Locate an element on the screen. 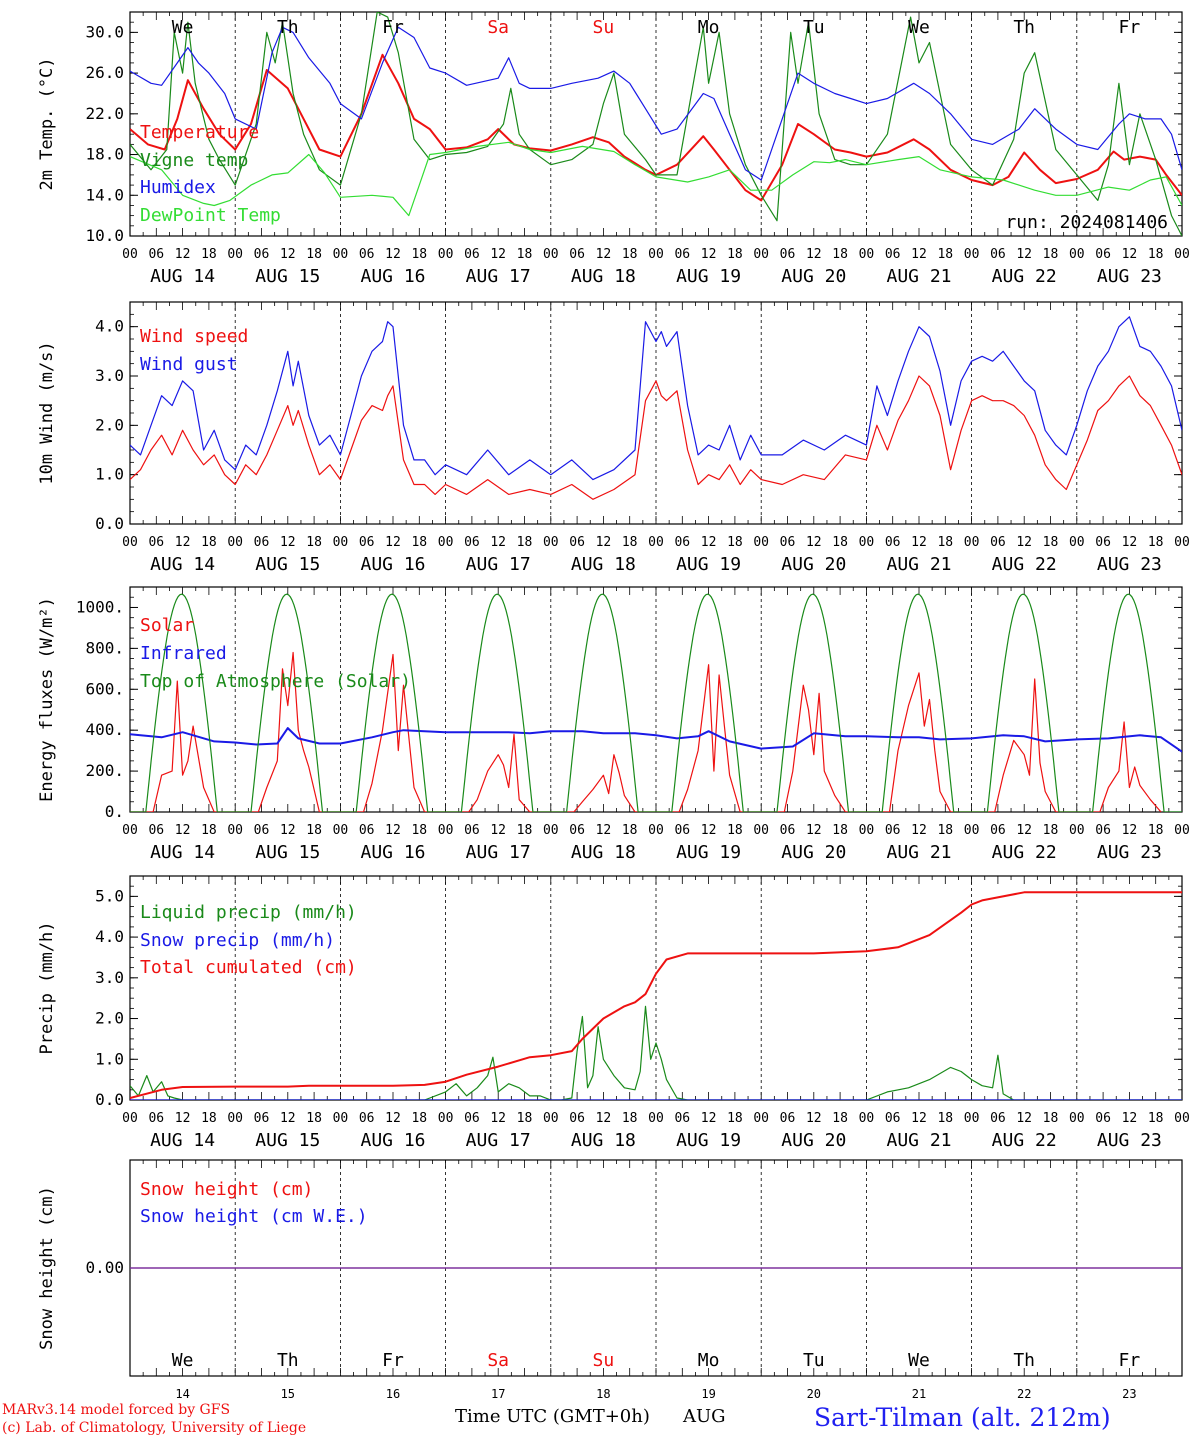 This screenshot has width=1194, height=1440. time-axis-label: Time UTC (GMT+0h) is located at coordinates (552, 1416).